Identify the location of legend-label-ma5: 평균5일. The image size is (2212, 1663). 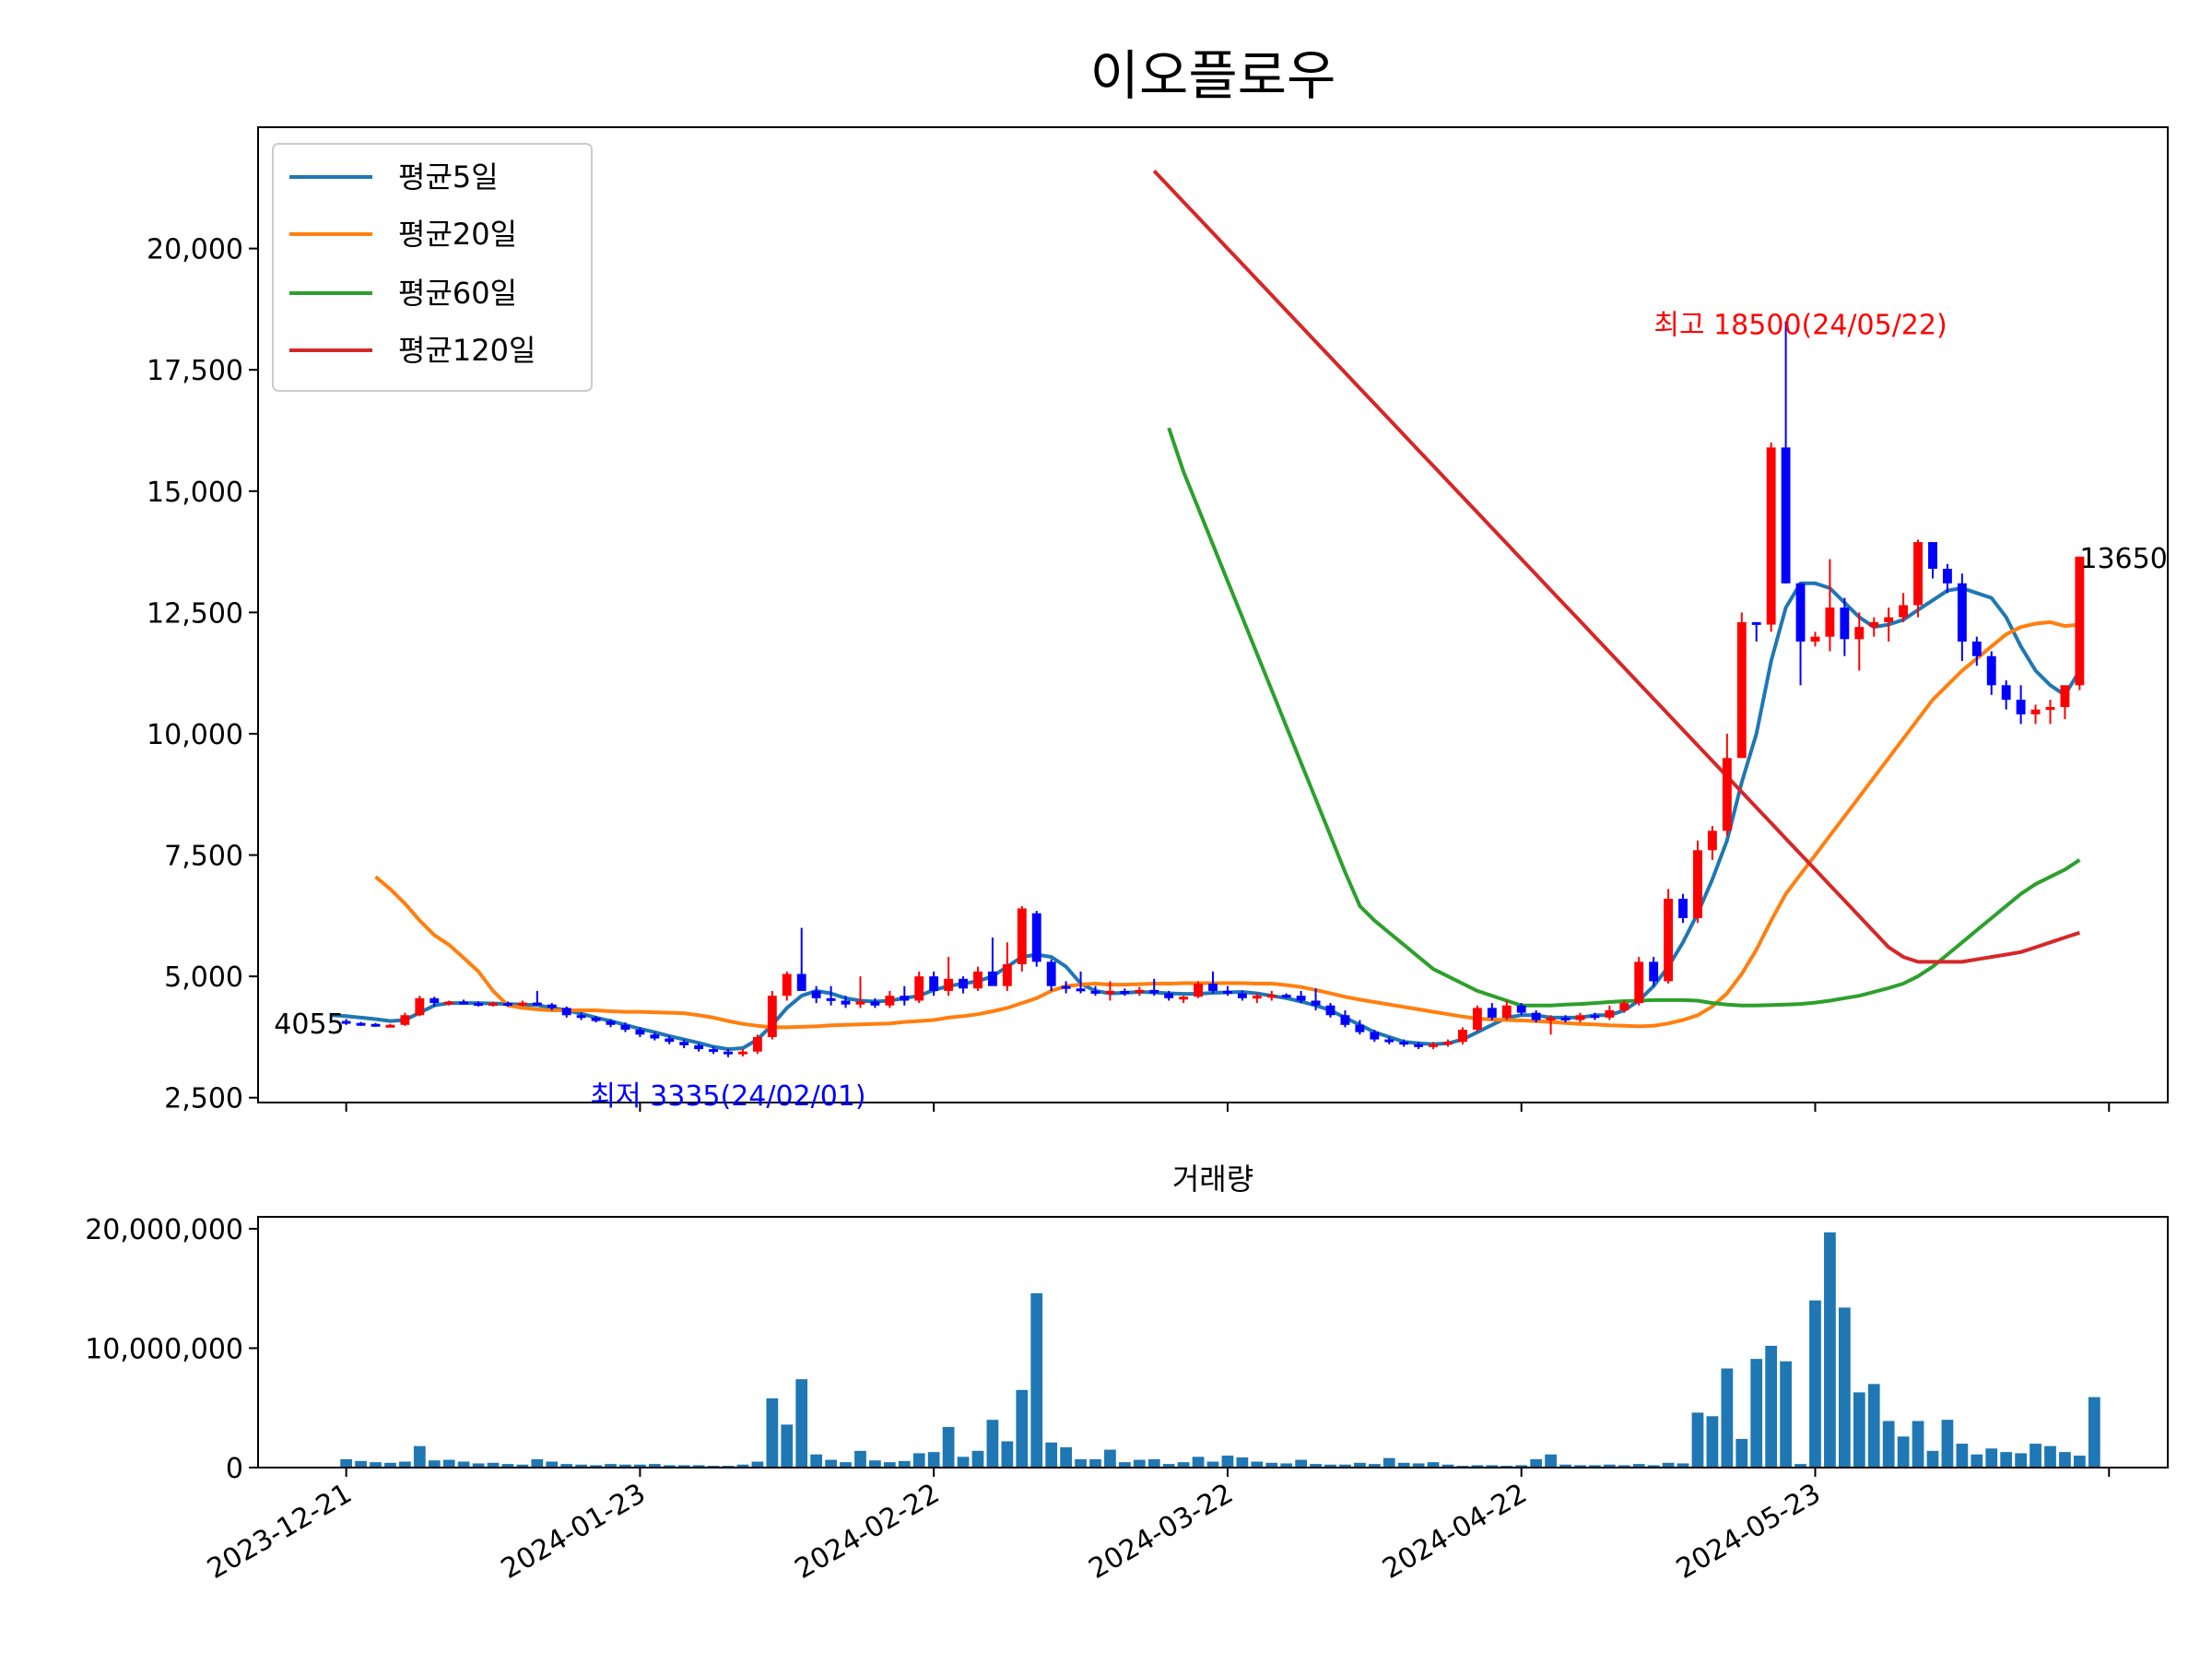
(448, 177).